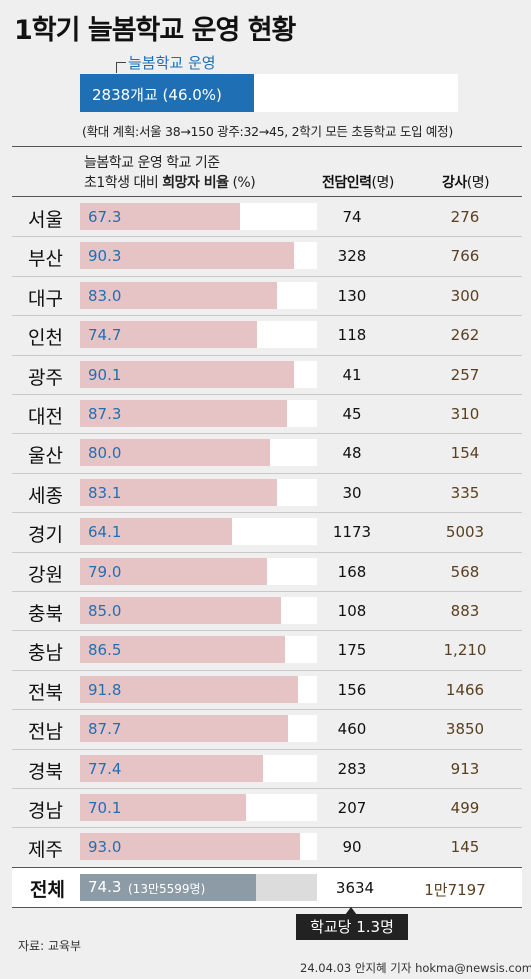  Describe the element at coordinates (45, 653) in the screenshot. I see `region-label: 충남` at that location.